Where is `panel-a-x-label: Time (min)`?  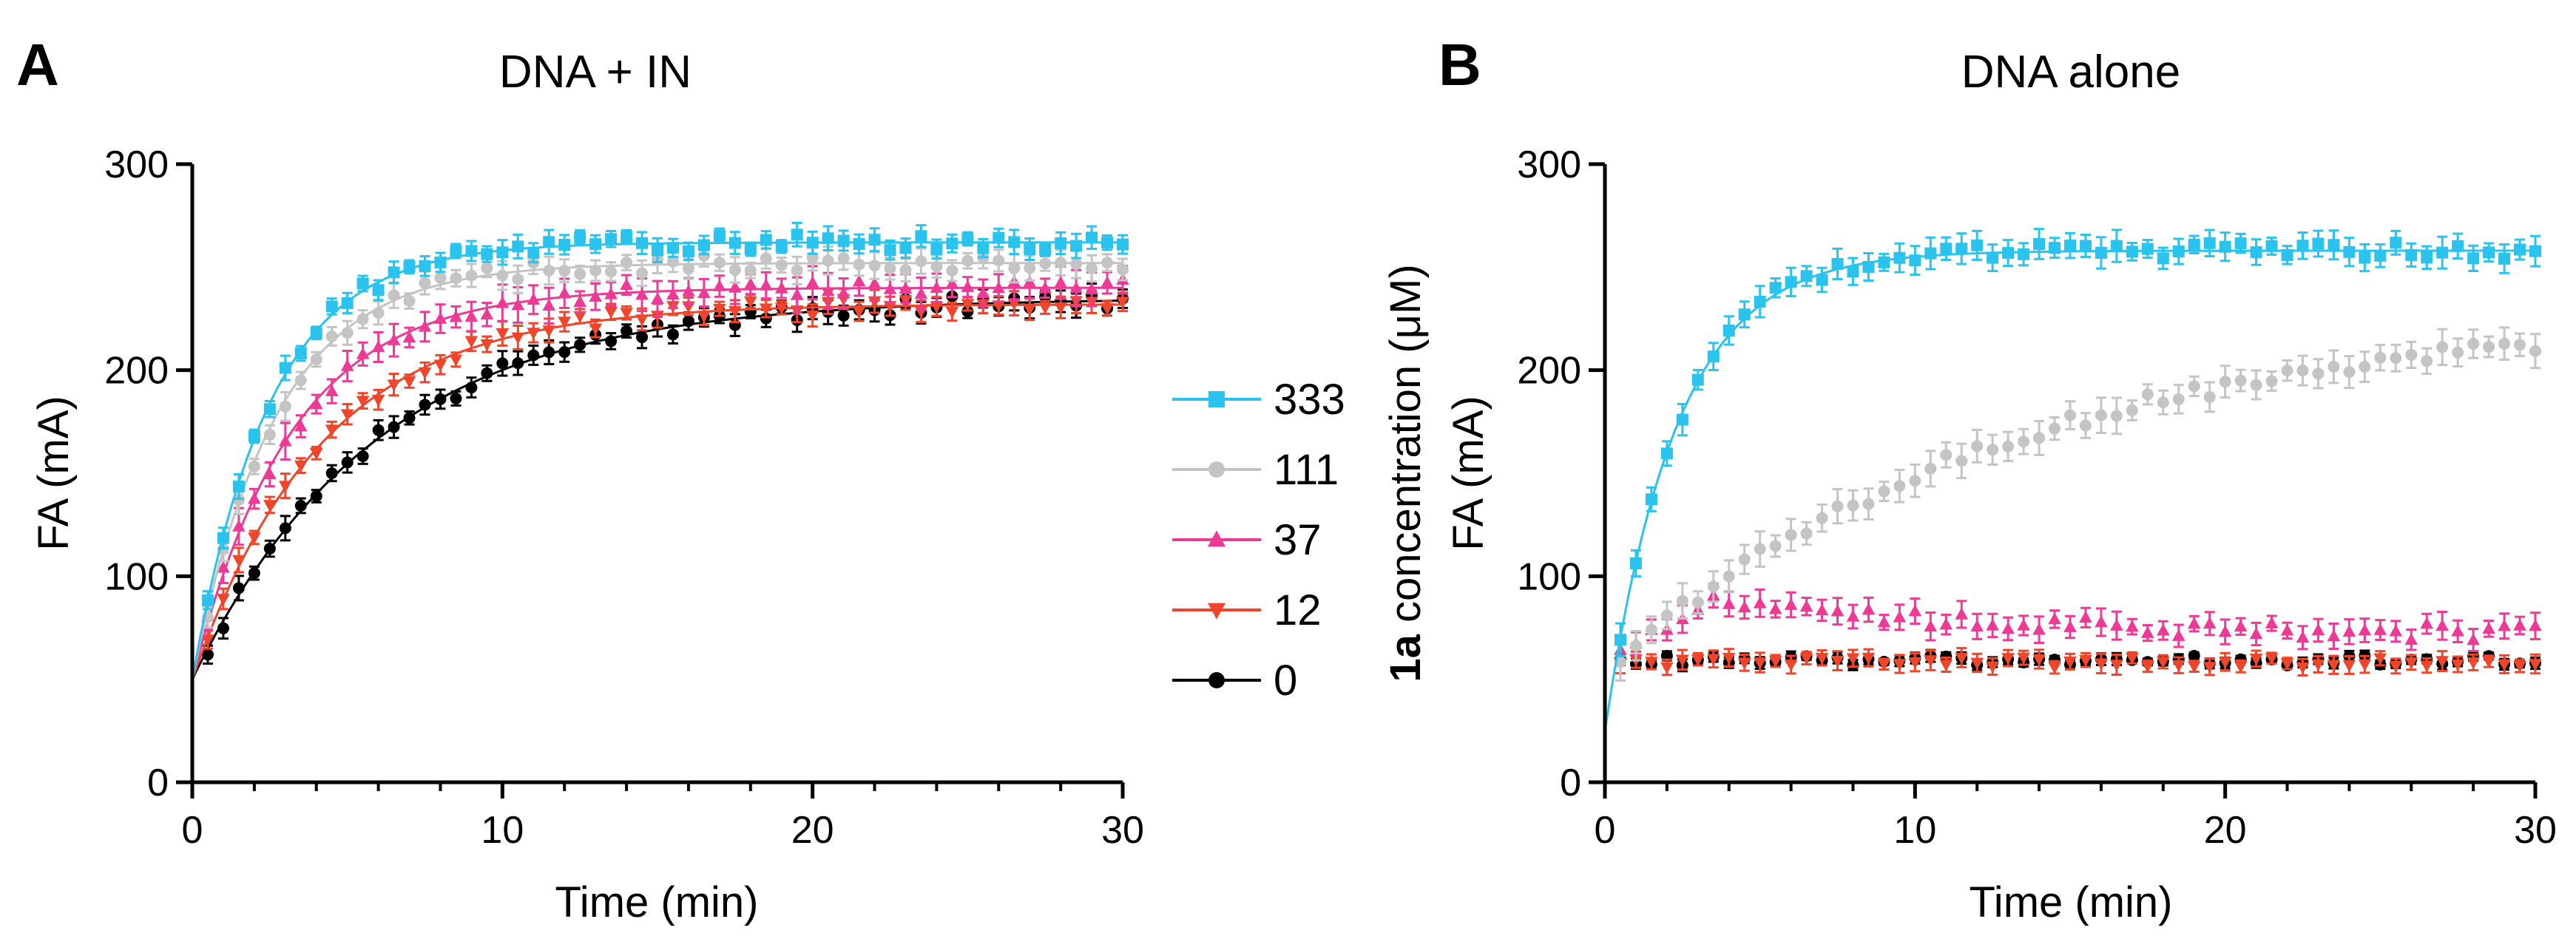
panel-a-x-label: Time (min) is located at coordinates (657, 902).